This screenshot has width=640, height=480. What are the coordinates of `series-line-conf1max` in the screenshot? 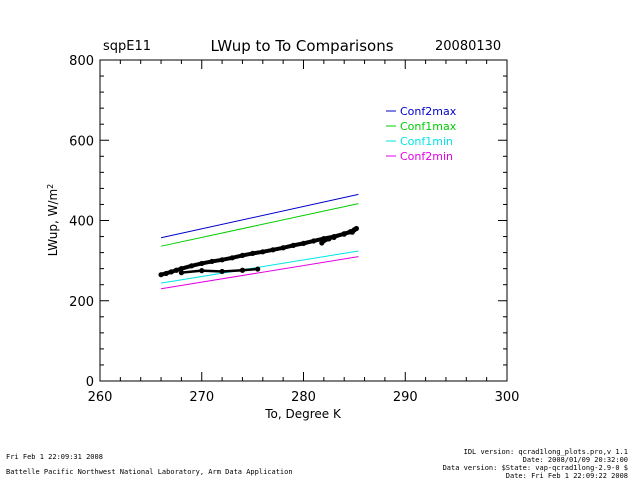 It's located at (259, 225).